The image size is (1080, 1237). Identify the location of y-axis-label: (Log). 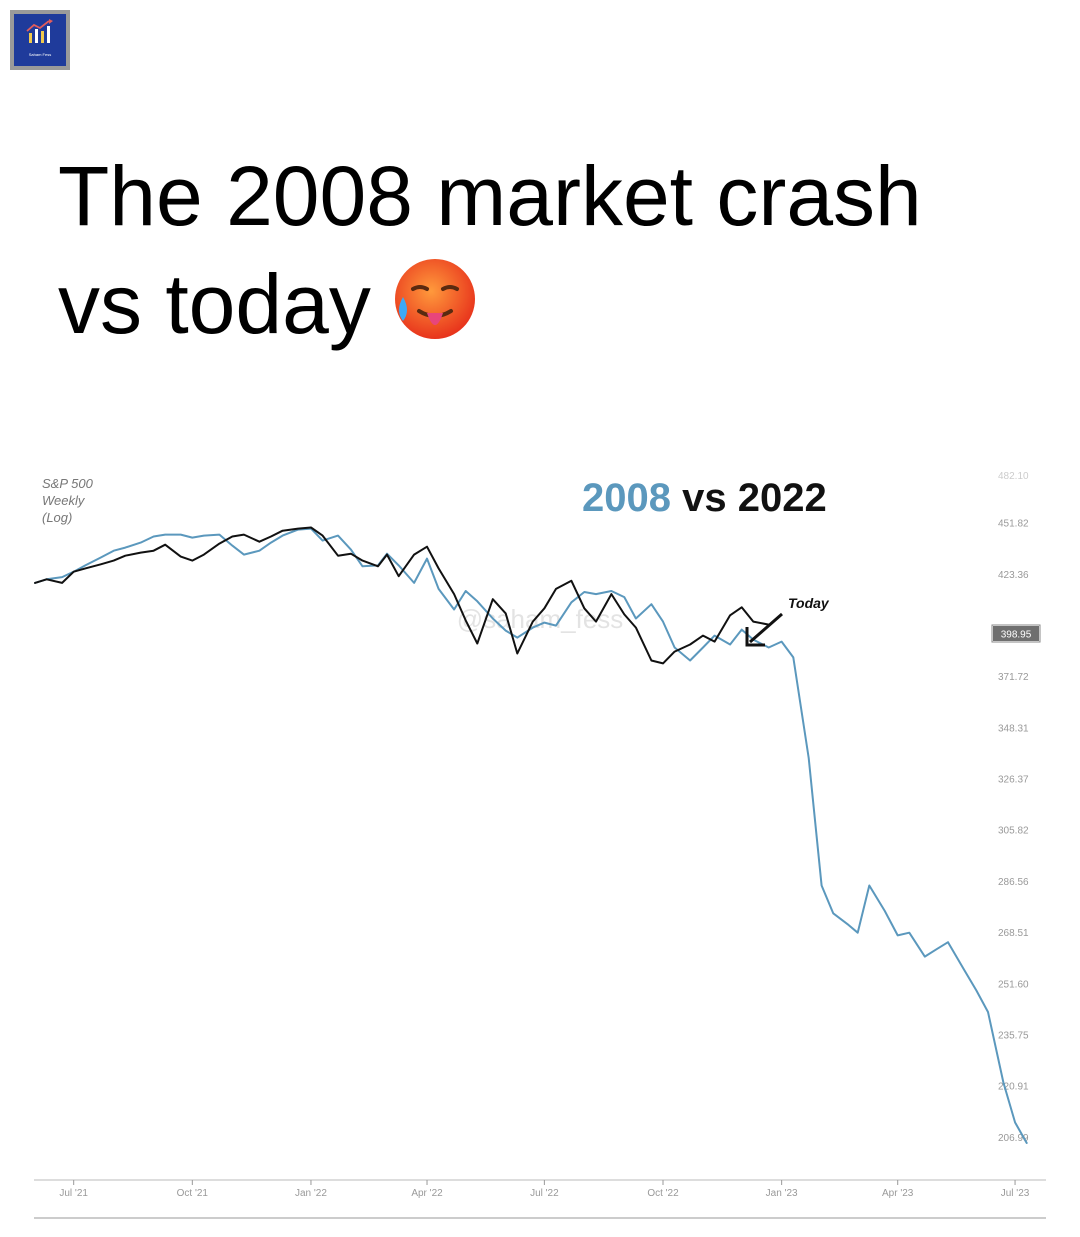
(57, 517).